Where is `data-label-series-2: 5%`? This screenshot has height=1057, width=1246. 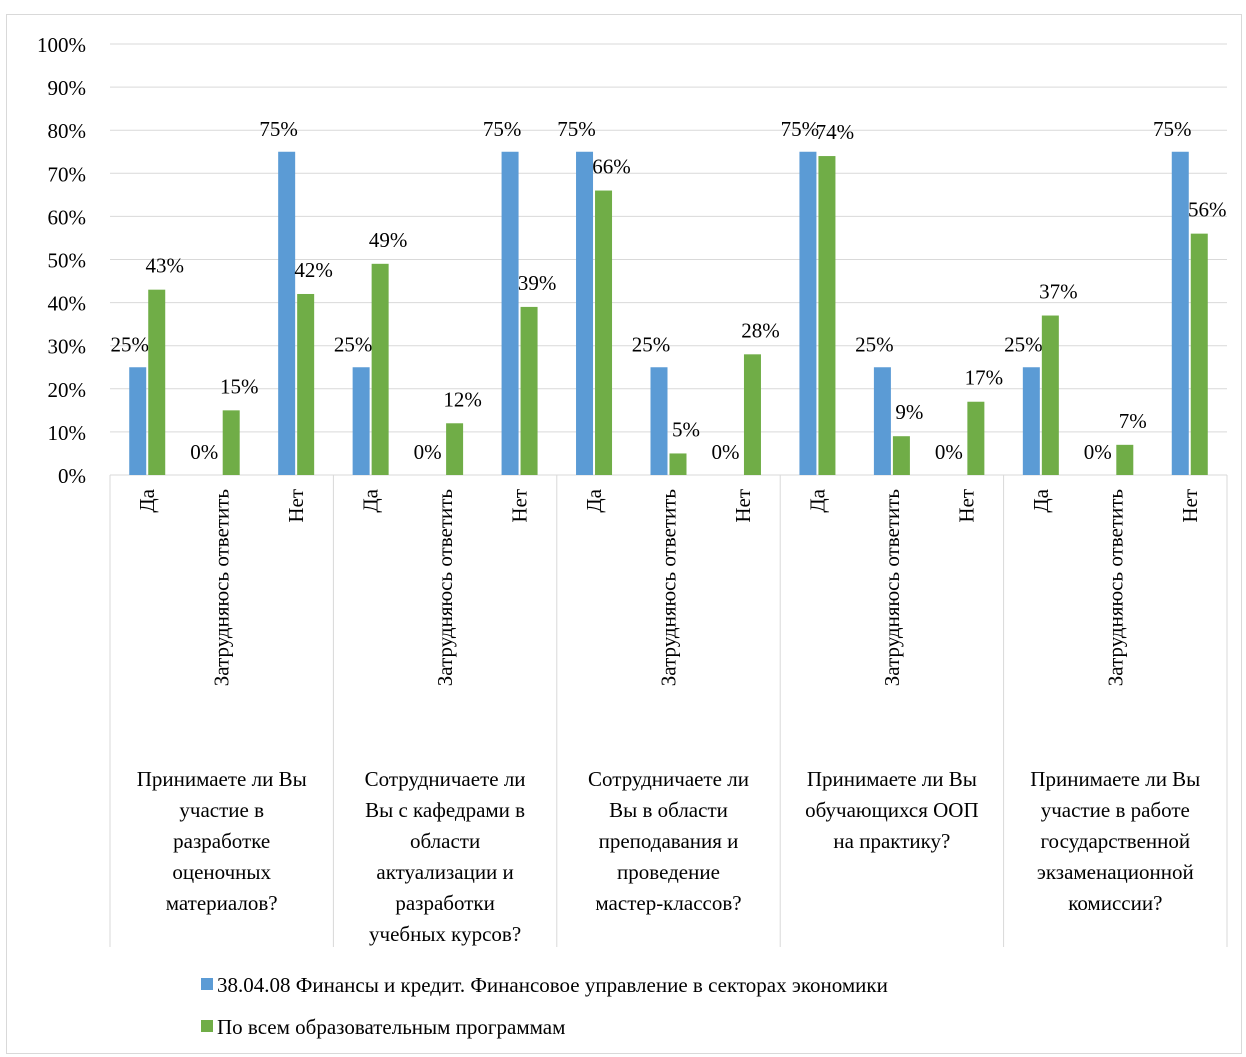 data-label-series-2: 5% is located at coordinates (686, 429).